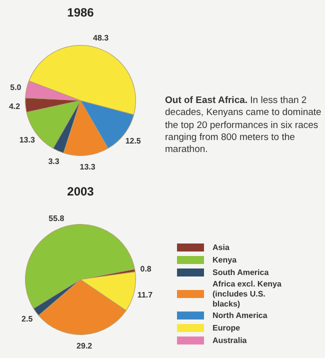 The height and width of the screenshot is (363, 325). I want to click on text: Out of East Africa. In less than 2 decades, Kenyans came to dominate the top 20 performances in six races ranging from 800 meters to the marathon., so click(243, 126).